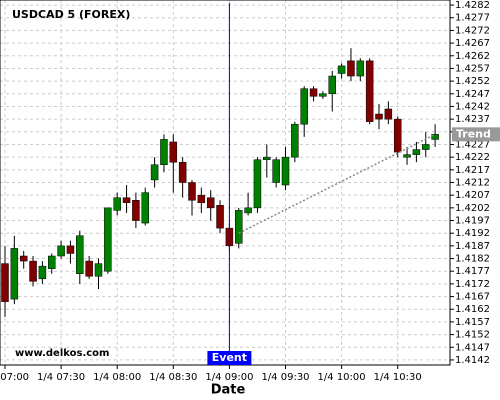 Image resolution: width=500 pixels, height=400 pixels. I want to click on chart-title: USDCAD 5 (FOREX), so click(71, 14).